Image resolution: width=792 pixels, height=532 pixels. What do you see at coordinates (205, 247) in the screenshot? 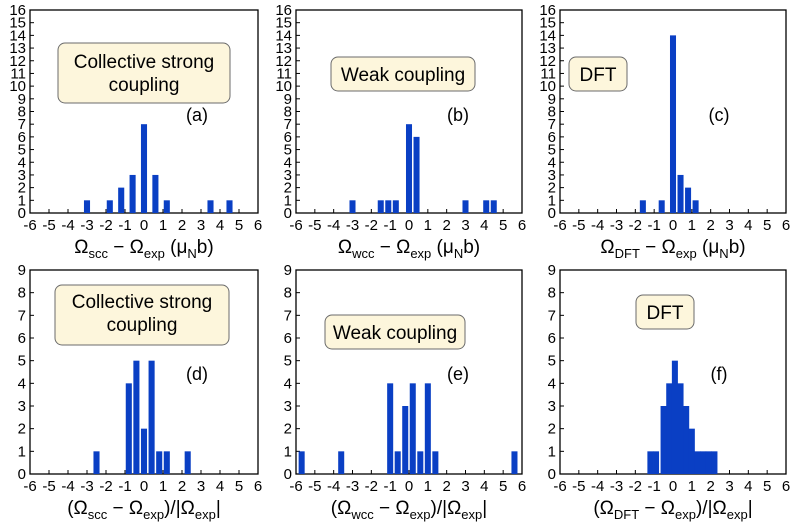
I see `x-axis-label-part: b)` at bounding box center [205, 247].